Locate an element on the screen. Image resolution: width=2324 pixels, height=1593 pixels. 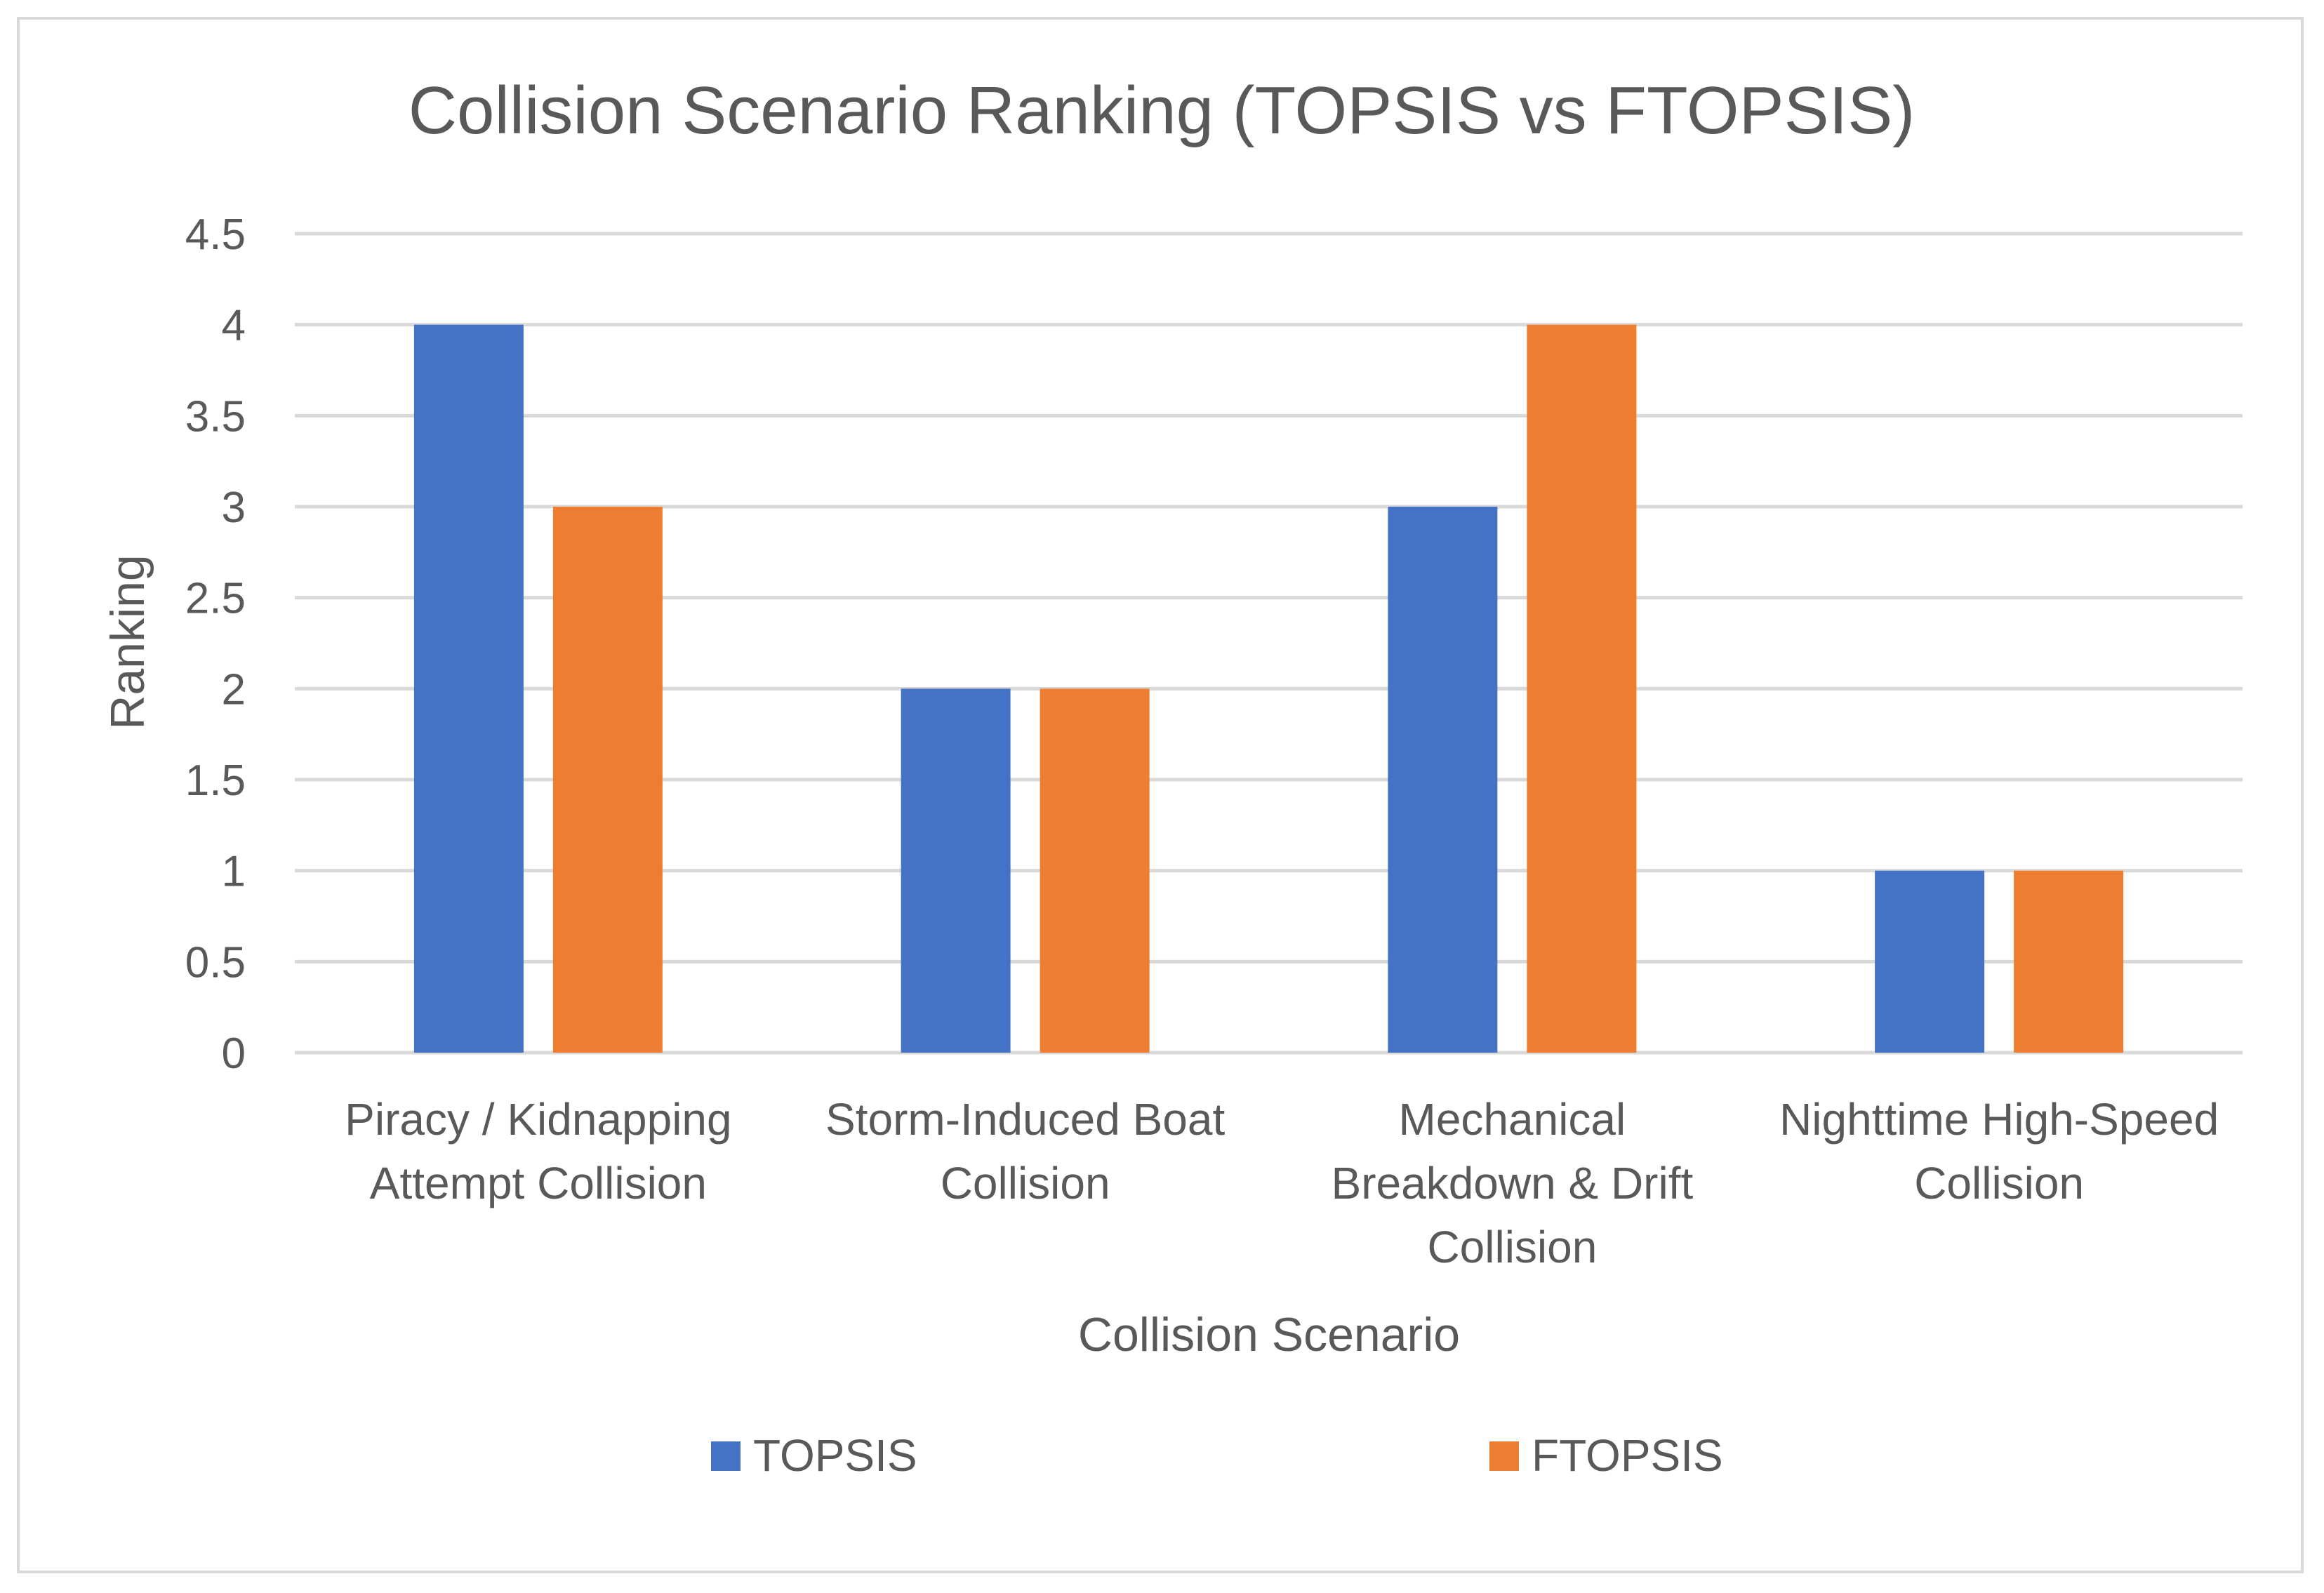
x-axis-title: Collision Scenario is located at coordinates (1269, 1334).